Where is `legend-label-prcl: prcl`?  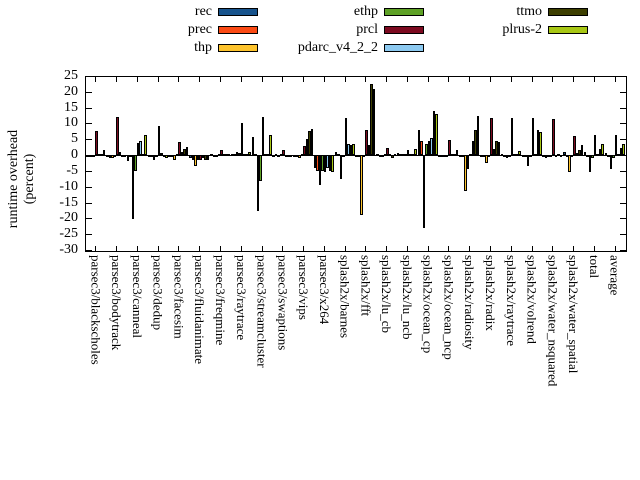
legend-label-prcl: prcl is located at coordinates (367, 29).